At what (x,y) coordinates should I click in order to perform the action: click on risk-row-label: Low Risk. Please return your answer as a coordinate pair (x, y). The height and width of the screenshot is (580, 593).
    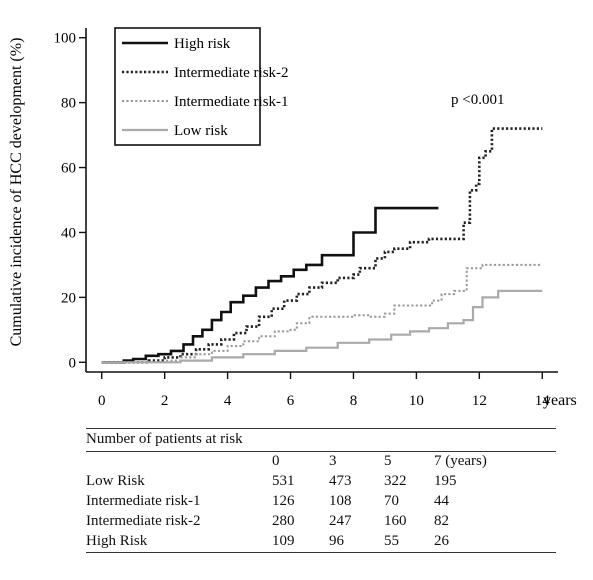
    Looking at the image, I should click on (115, 481).